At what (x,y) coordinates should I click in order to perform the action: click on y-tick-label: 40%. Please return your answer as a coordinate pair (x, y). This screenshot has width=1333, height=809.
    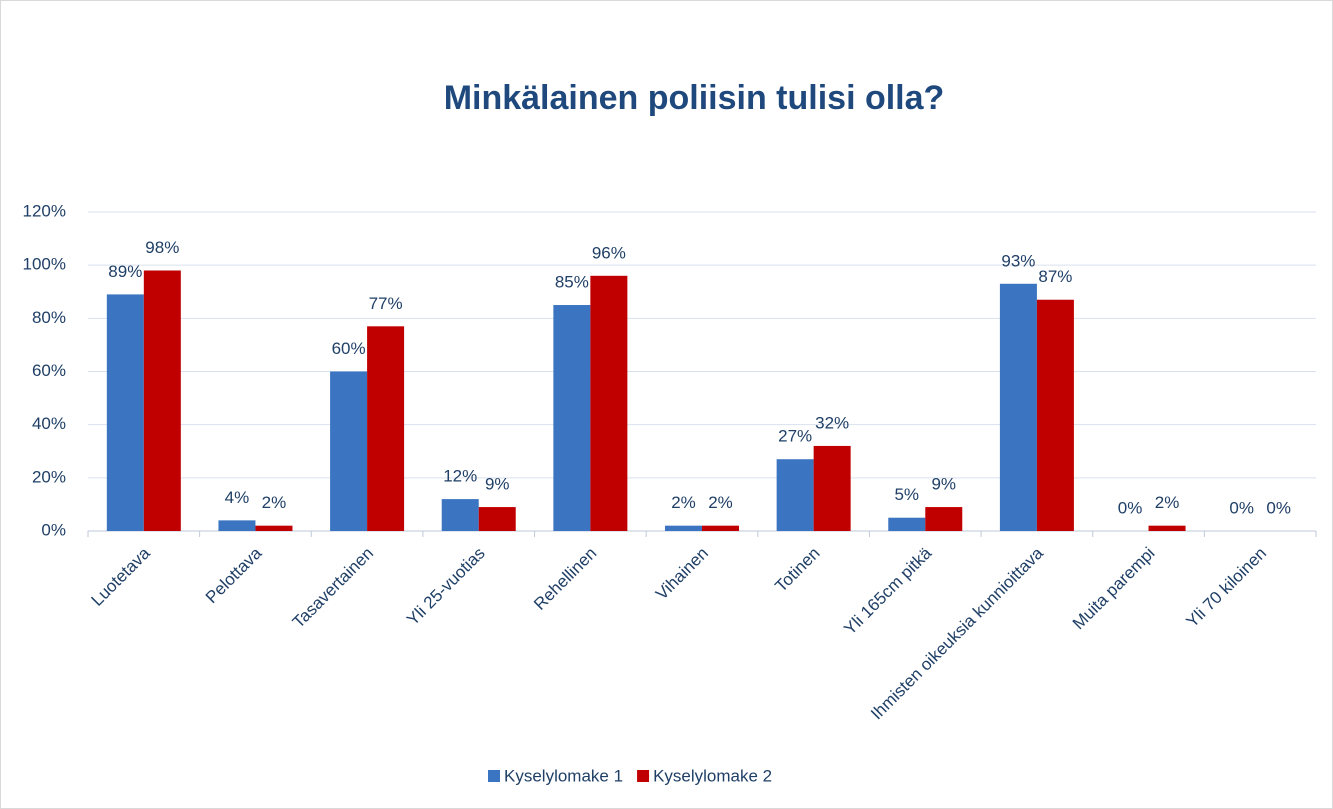
    Looking at the image, I should click on (49, 423).